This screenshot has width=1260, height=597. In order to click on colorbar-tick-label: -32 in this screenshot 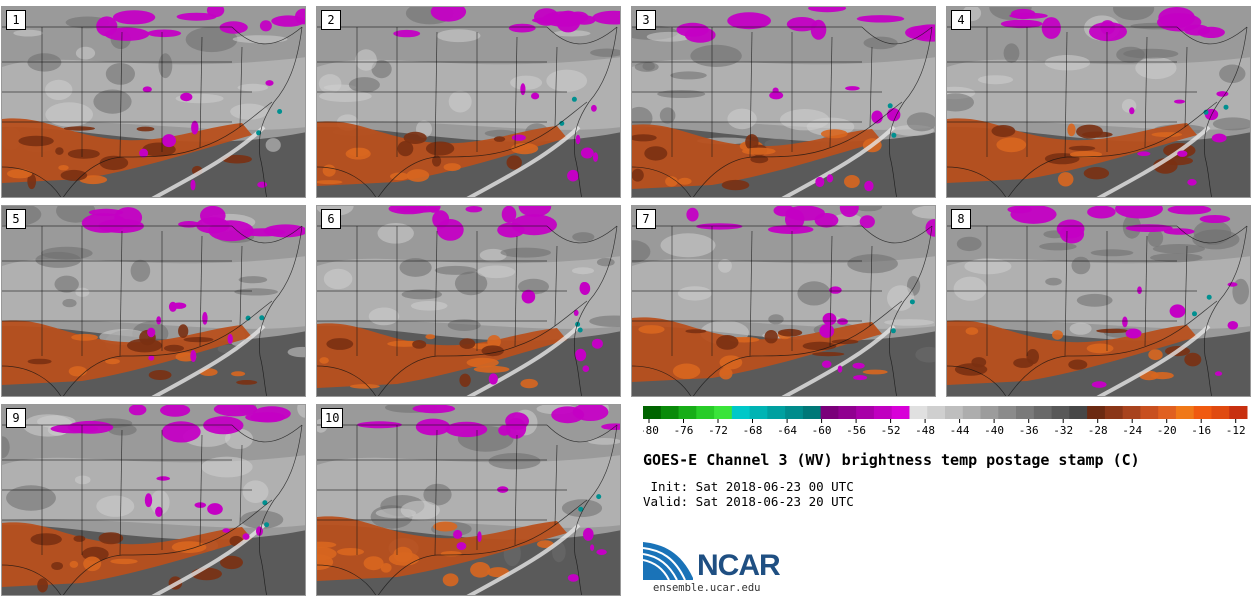, I will do `click(1063, 430)`.